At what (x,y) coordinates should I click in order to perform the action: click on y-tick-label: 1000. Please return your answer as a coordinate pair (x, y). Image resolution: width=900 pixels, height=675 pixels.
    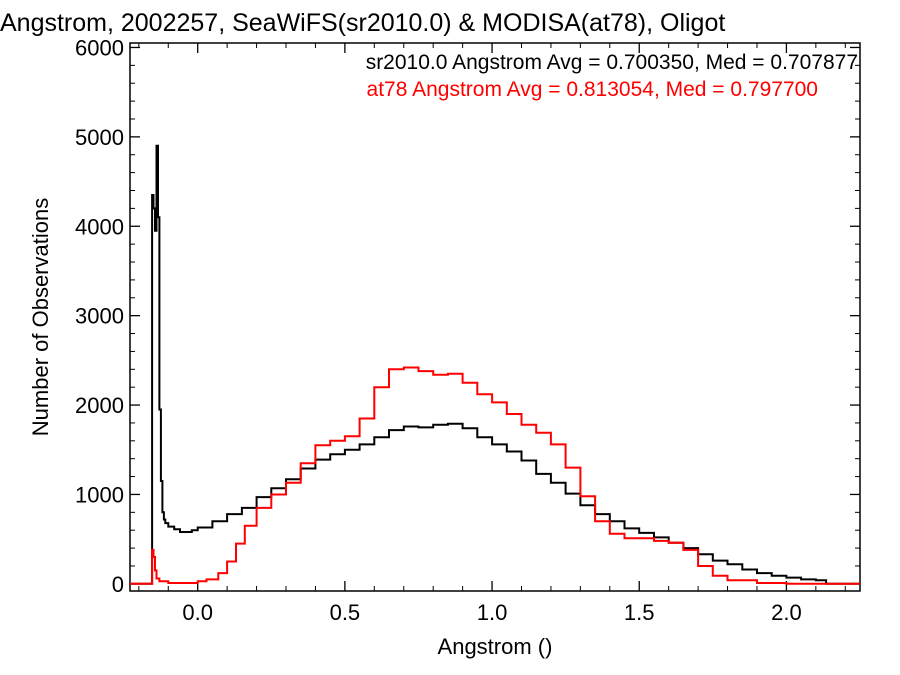
    Looking at the image, I should click on (99, 494).